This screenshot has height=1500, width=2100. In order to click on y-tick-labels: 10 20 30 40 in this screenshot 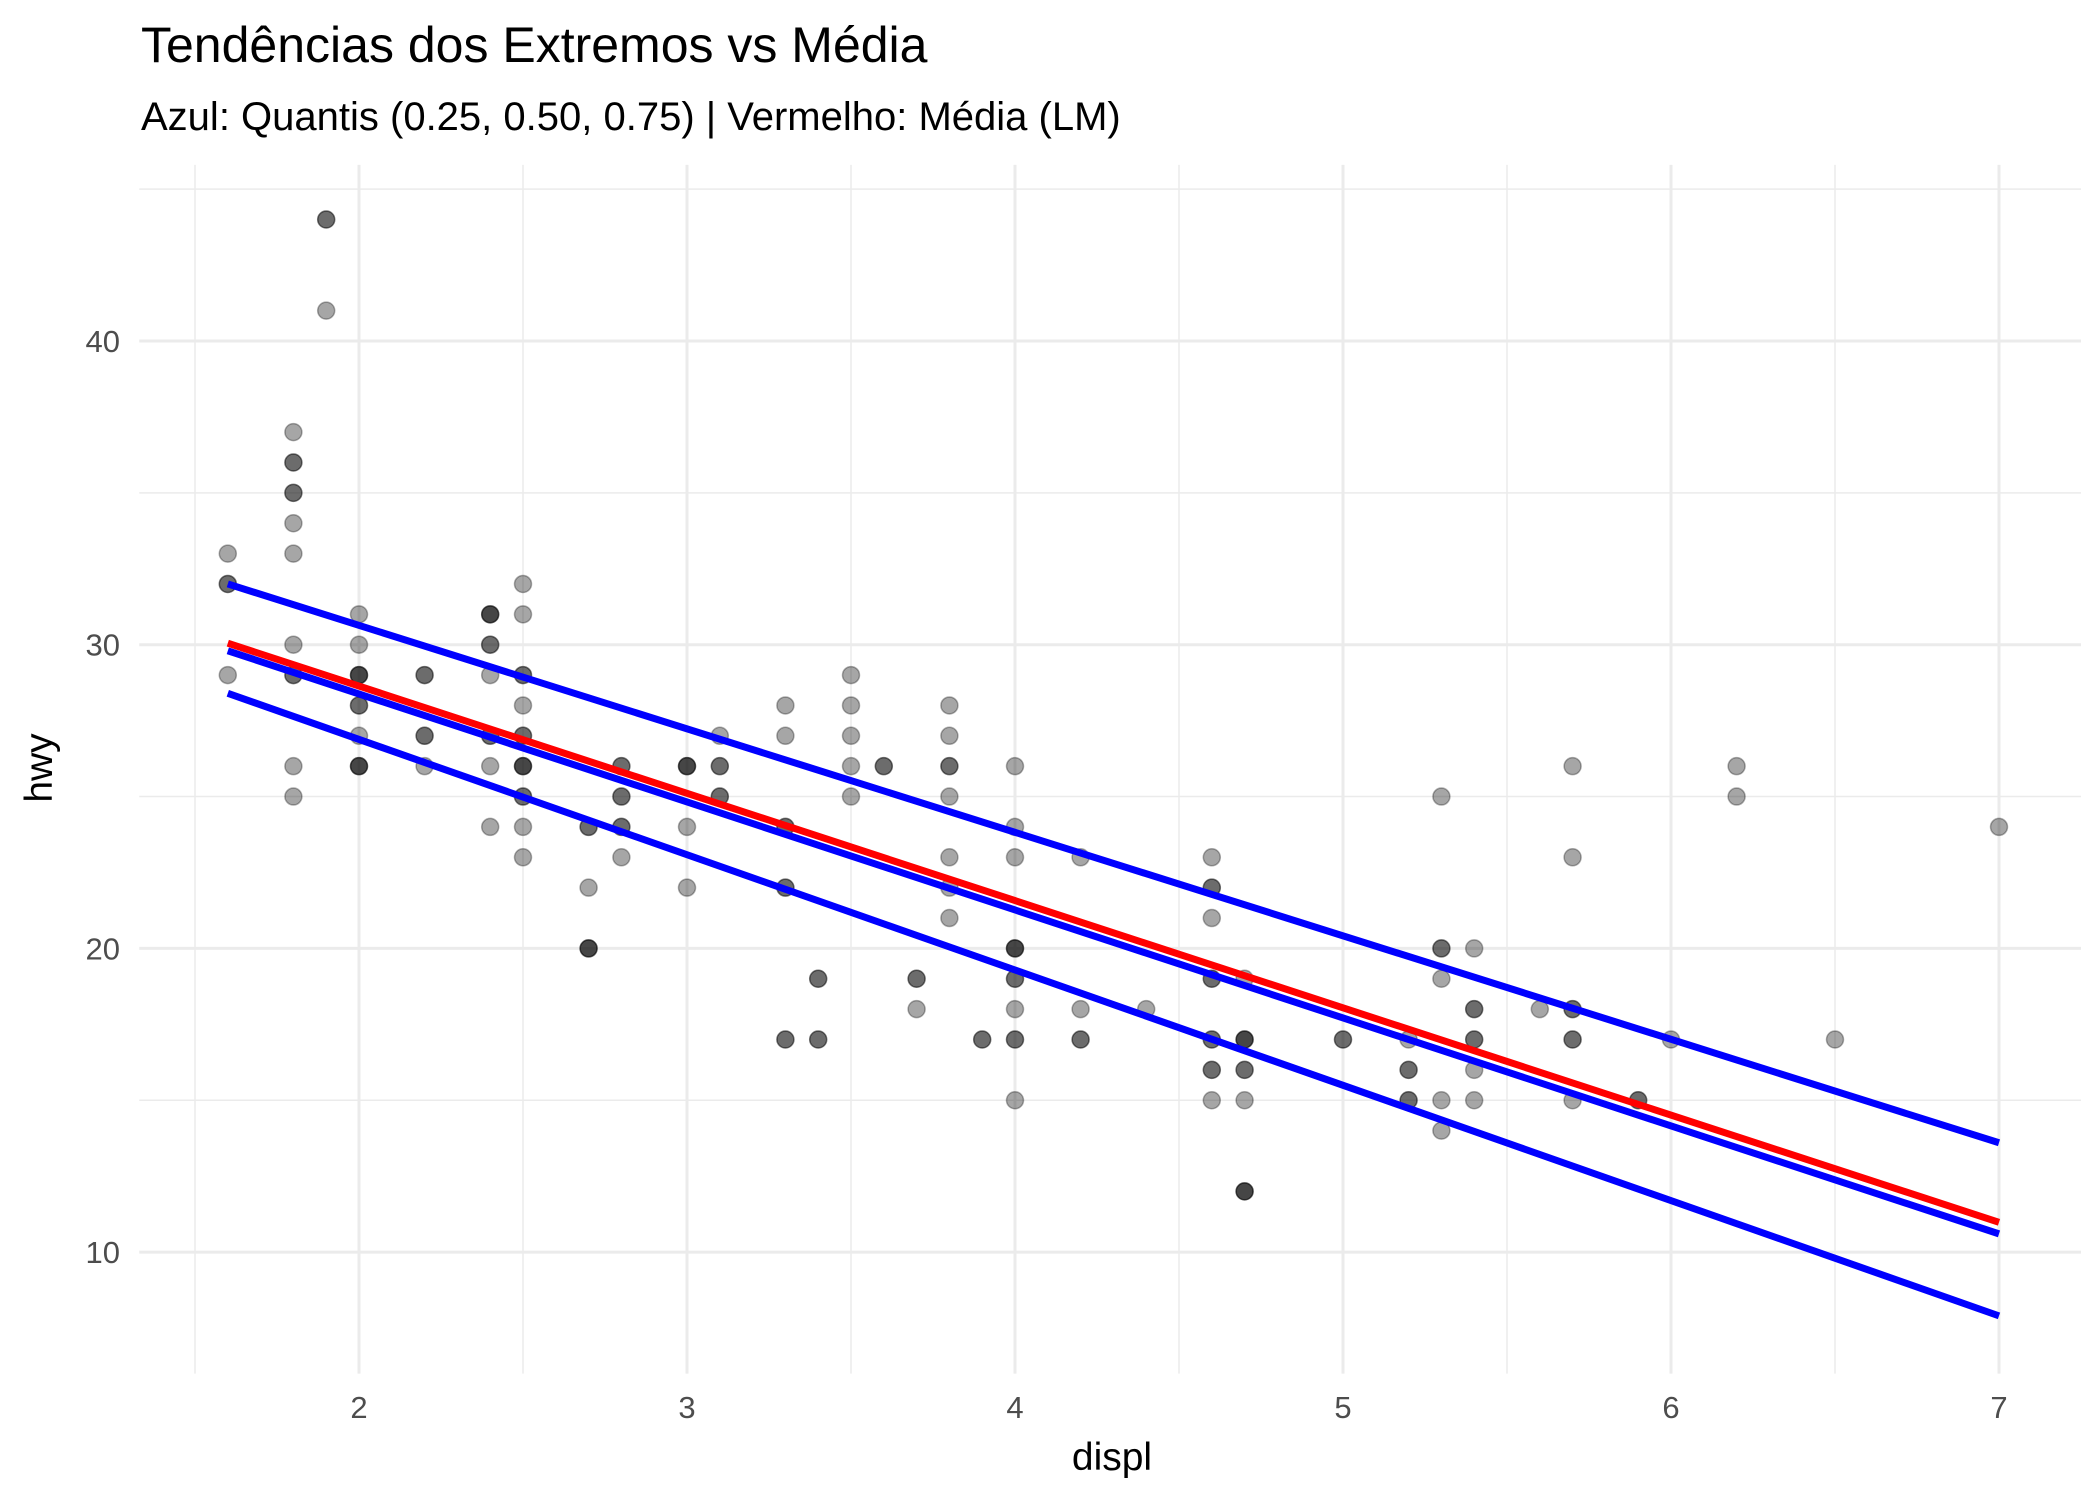, I will do `click(103, 797)`.